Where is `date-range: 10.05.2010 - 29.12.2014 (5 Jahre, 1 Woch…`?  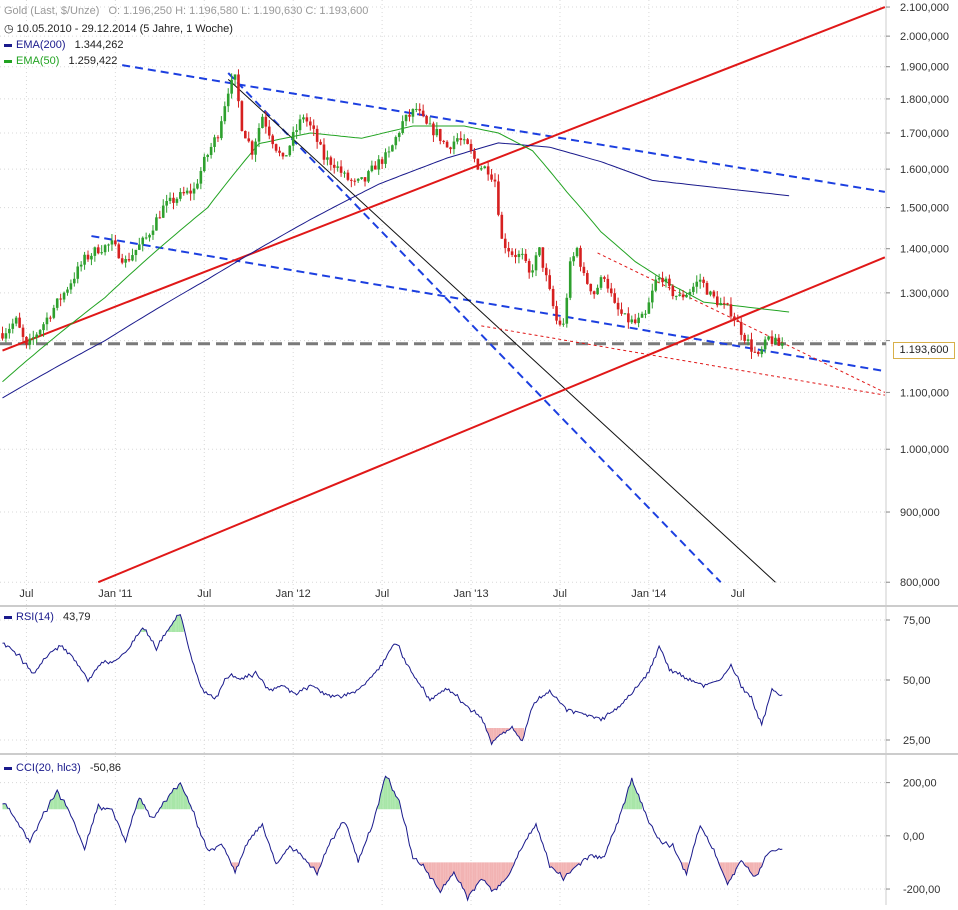
date-range: 10.05.2010 - 29.12.2014 (5 Jahre, 1 Woch… is located at coordinates (125, 29).